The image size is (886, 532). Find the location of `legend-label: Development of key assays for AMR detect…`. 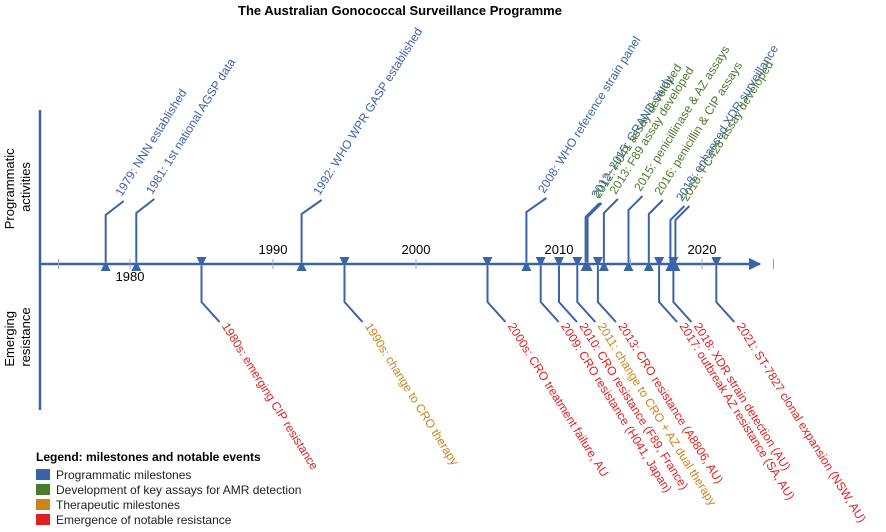

legend-label: Development of key assays for AMR detect… is located at coordinates (179, 489).